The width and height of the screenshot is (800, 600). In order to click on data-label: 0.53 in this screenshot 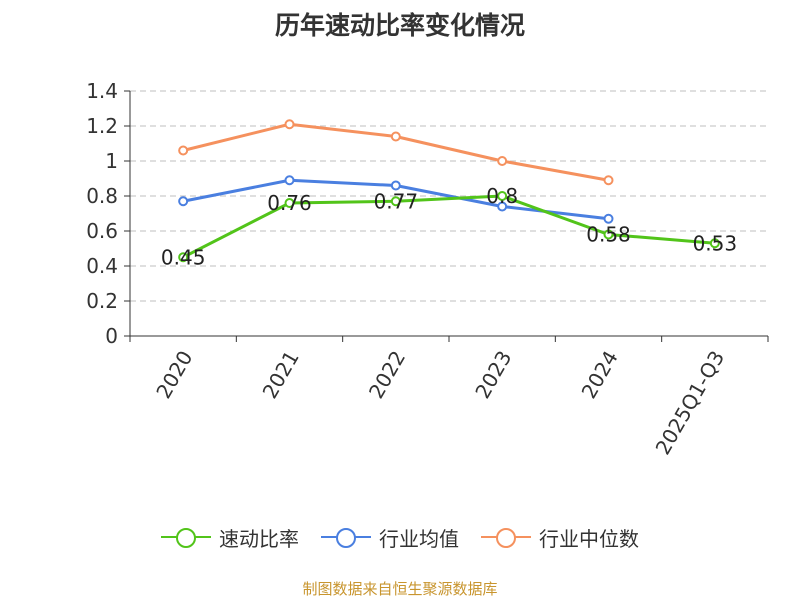, I will do `click(715, 243)`.